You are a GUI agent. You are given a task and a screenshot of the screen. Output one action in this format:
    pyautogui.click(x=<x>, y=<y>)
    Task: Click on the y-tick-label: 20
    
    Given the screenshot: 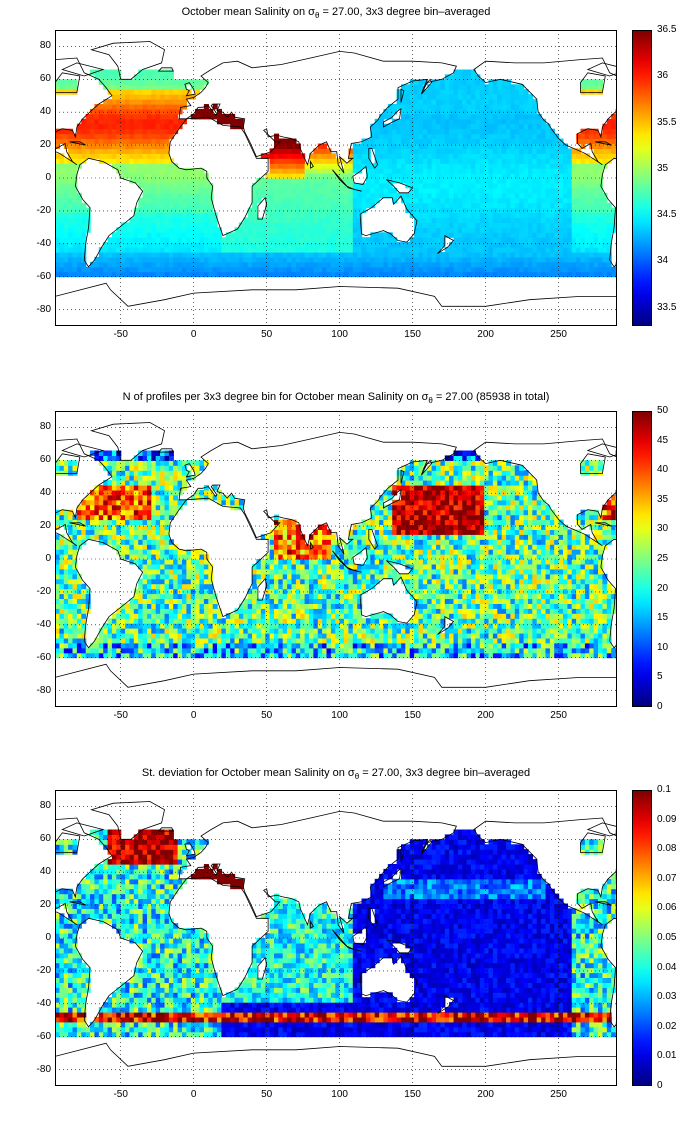 What is the action you would take?
    pyautogui.click(x=45, y=905)
    